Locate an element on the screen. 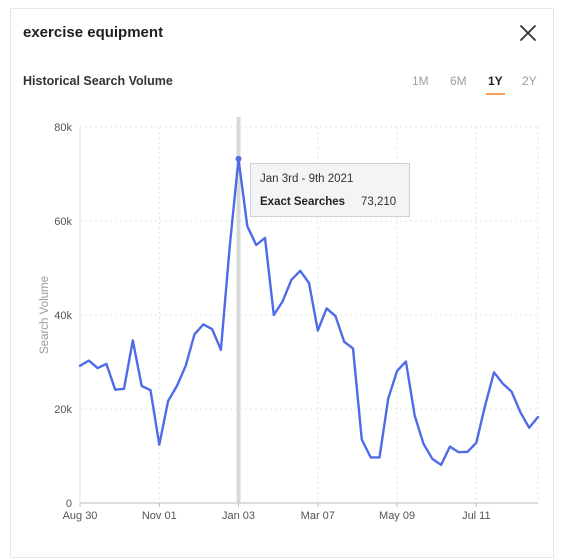 The width and height of the screenshot is (565, 558). y-tick-label: 40k is located at coordinates (63, 316).